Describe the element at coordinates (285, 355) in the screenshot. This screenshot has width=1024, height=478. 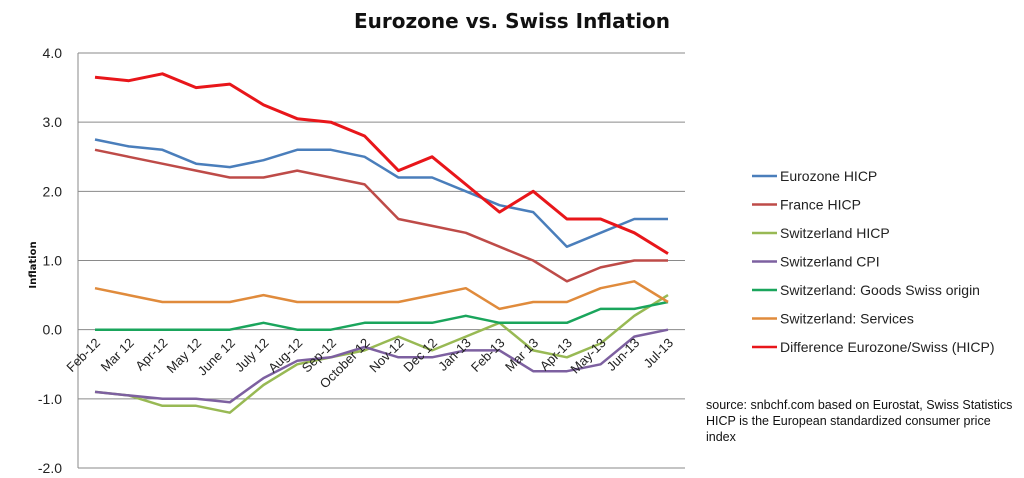
I see `x-tick-label: Aug-12` at that location.